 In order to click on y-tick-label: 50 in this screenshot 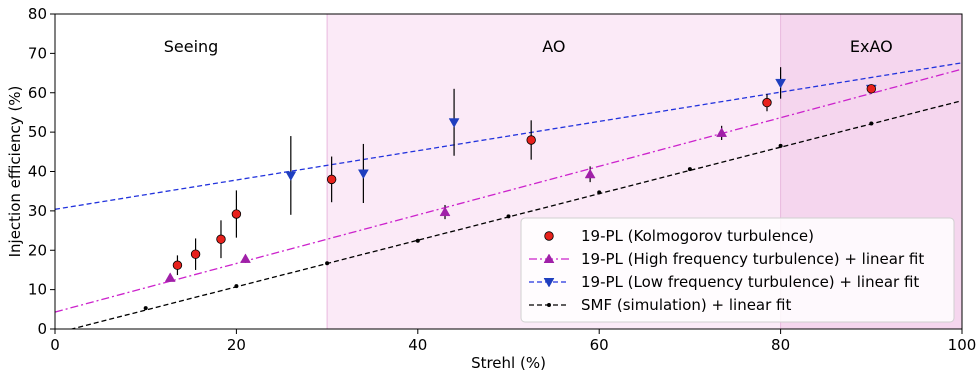, I will do `click(37, 132)`.